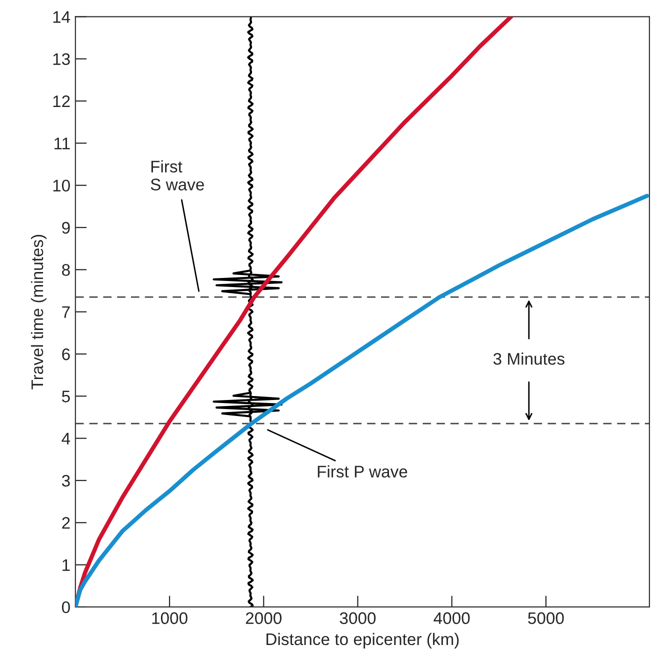  What do you see at coordinates (528, 358) in the screenshot?
I see `annotation: 3 Minutes` at bounding box center [528, 358].